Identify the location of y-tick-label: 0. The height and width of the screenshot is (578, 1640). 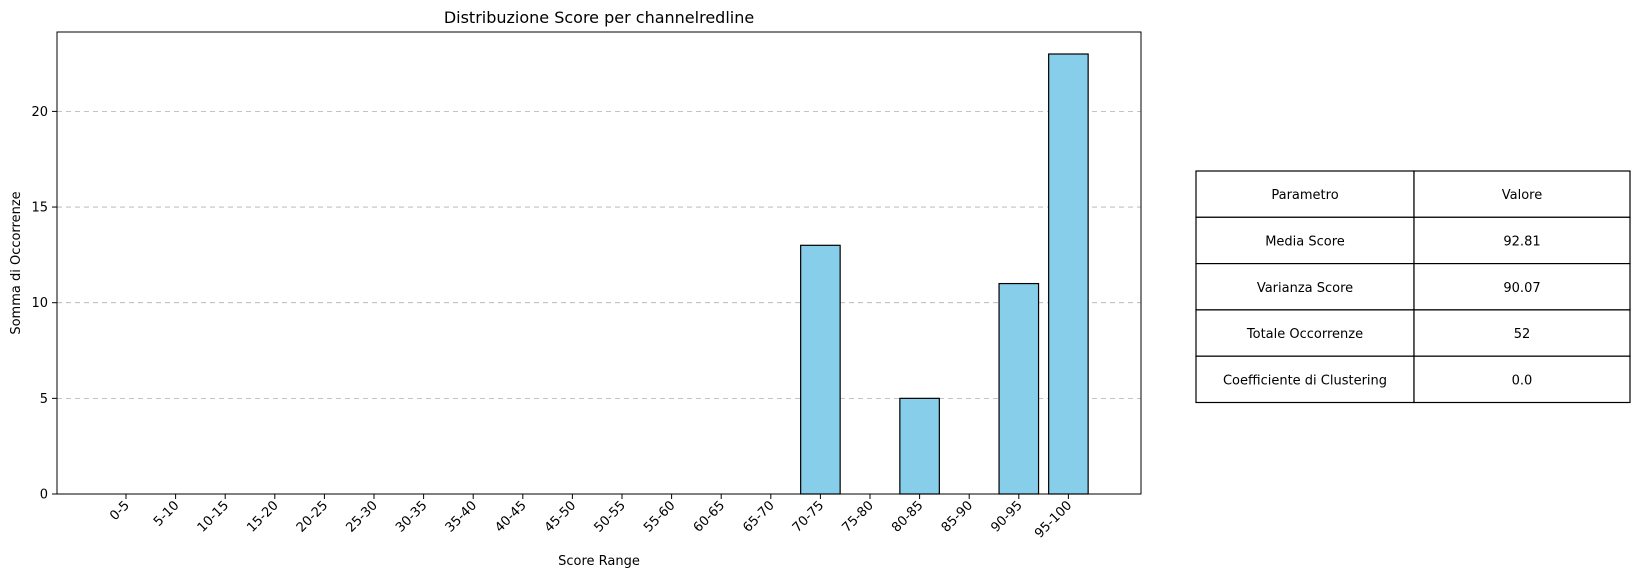
(44, 495).